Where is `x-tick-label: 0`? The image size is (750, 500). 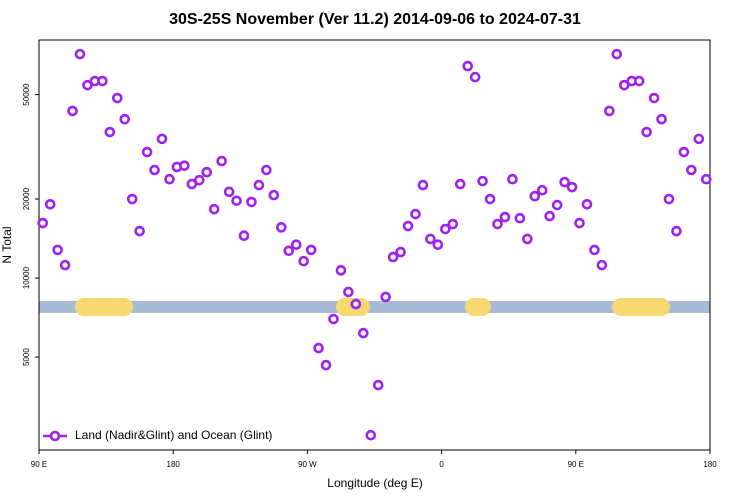
x-tick-label: 0 is located at coordinates (441, 464).